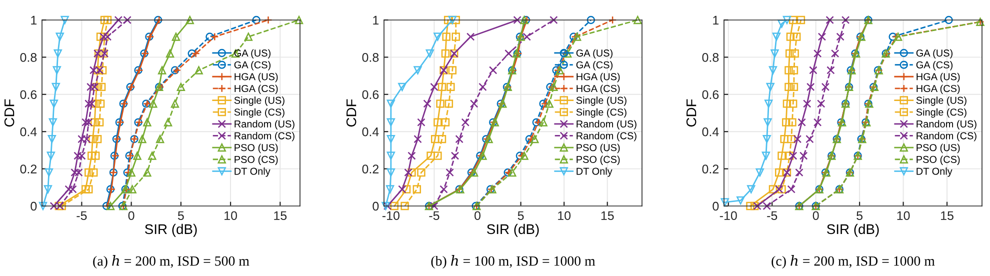 This screenshot has height=276, width=990. What do you see at coordinates (171, 262) in the screenshot?
I see `text: (a) ℎ = 200 m, ISD = 500 m` at bounding box center [171, 262].